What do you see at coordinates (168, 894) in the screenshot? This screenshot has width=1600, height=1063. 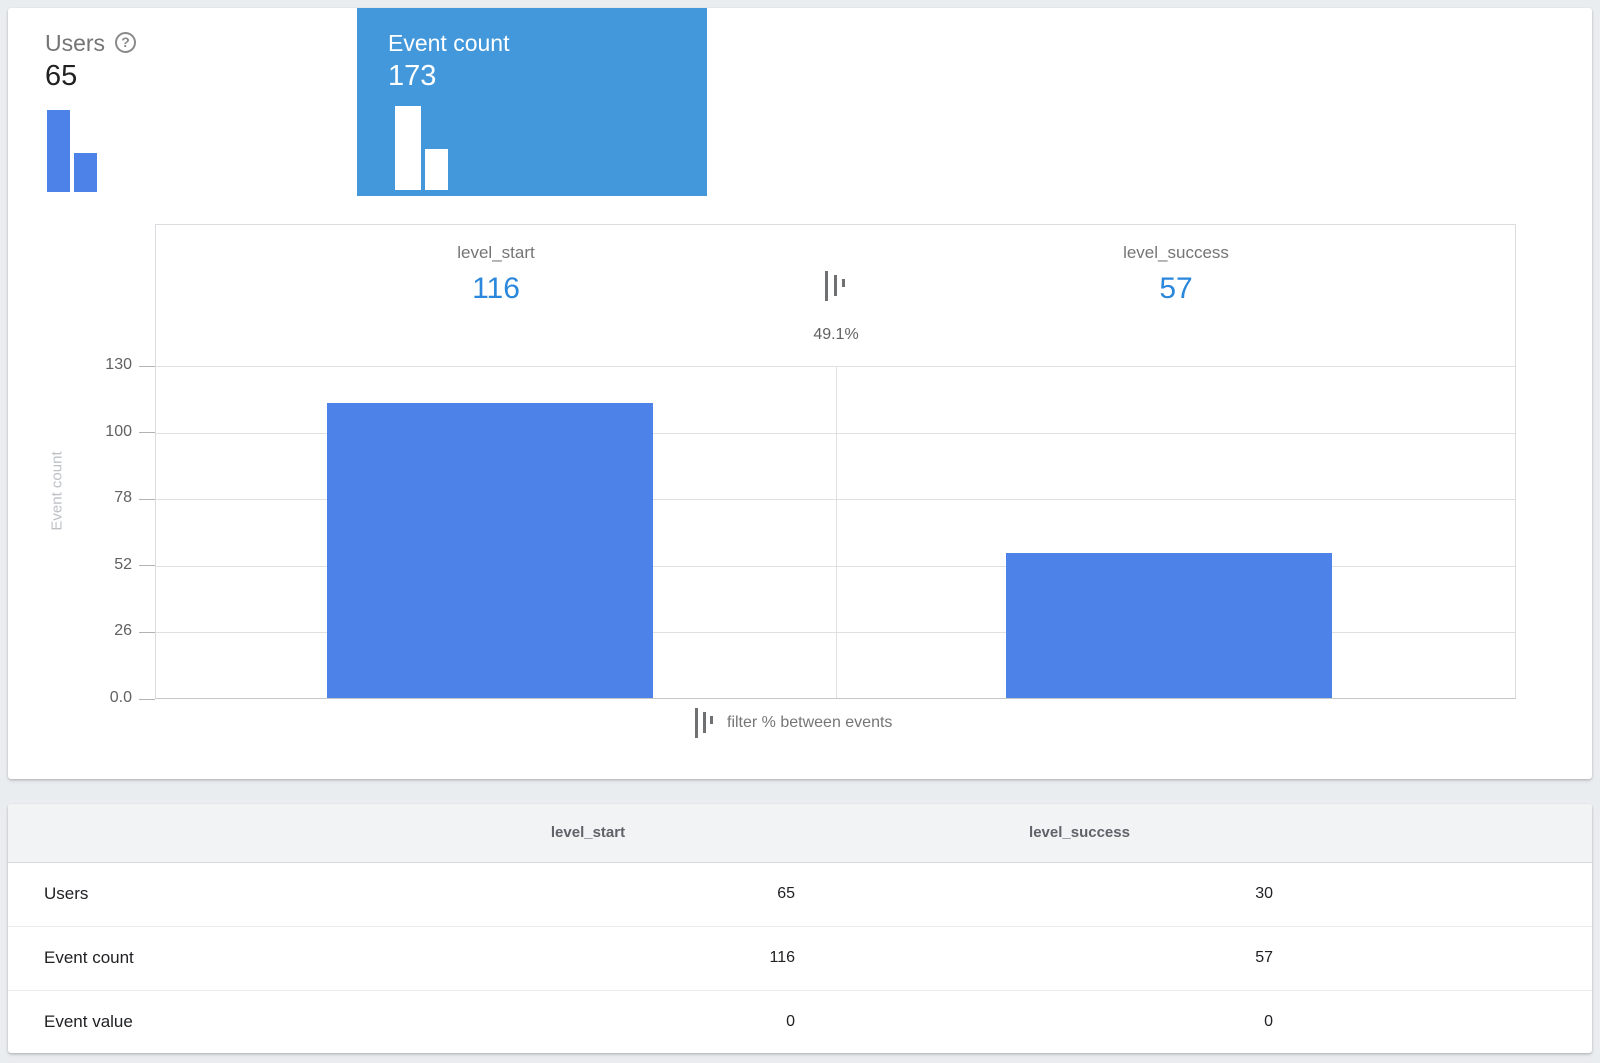 I see `row-label: Users` at bounding box center [168, 894].